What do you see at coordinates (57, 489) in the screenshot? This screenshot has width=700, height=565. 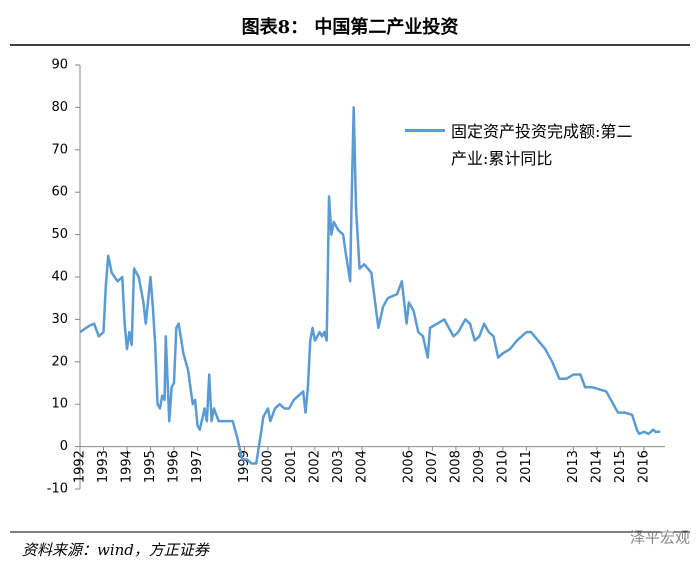 I see `y-tick-label: -10` at bounding box center [57, 489].